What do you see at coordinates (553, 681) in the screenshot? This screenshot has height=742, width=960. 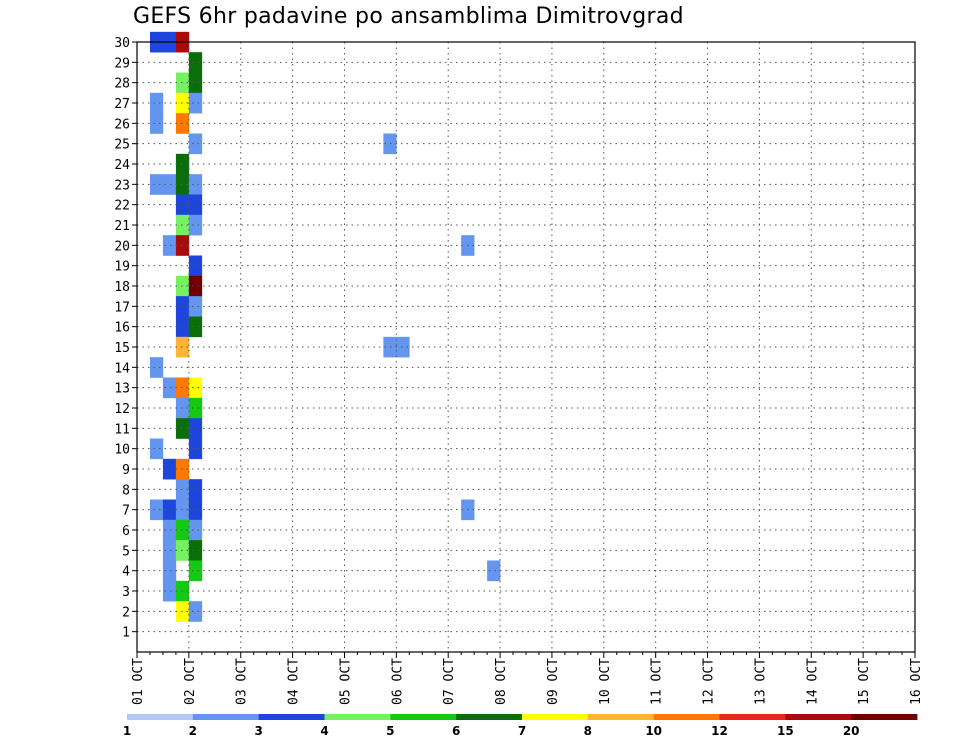 I see `x-tick-label: 09 OCT` at bounding box center [553, 681].